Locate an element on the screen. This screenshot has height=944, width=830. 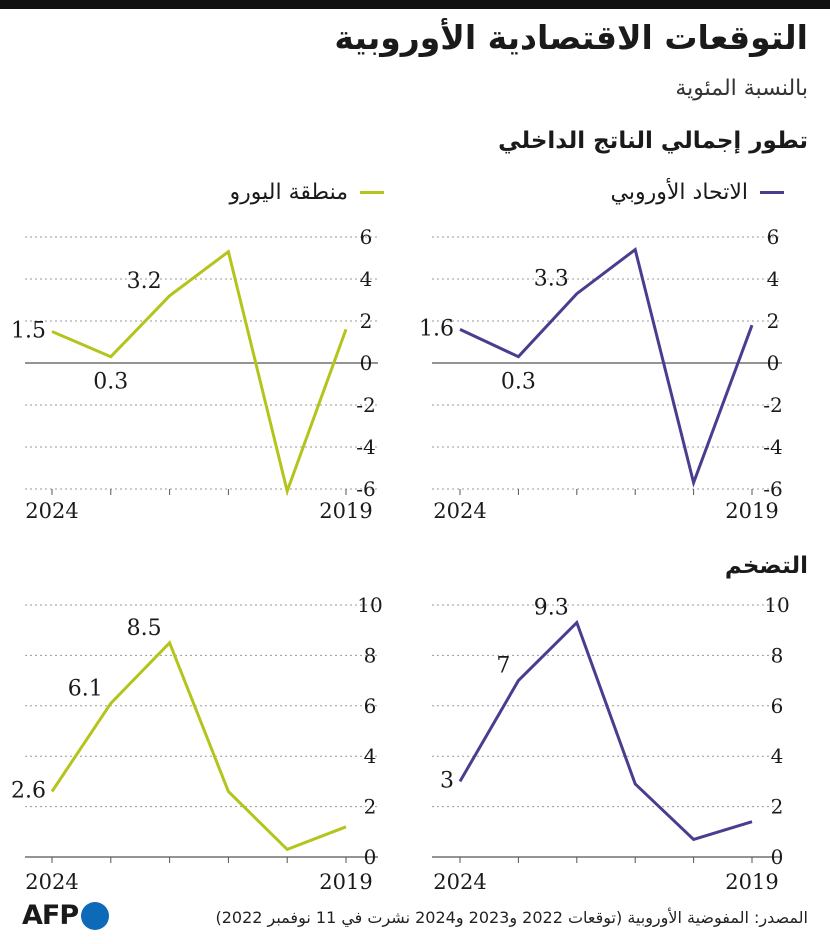
inflation-eurozone-y-tick-label: 6 is located at coordinates (370, 706).